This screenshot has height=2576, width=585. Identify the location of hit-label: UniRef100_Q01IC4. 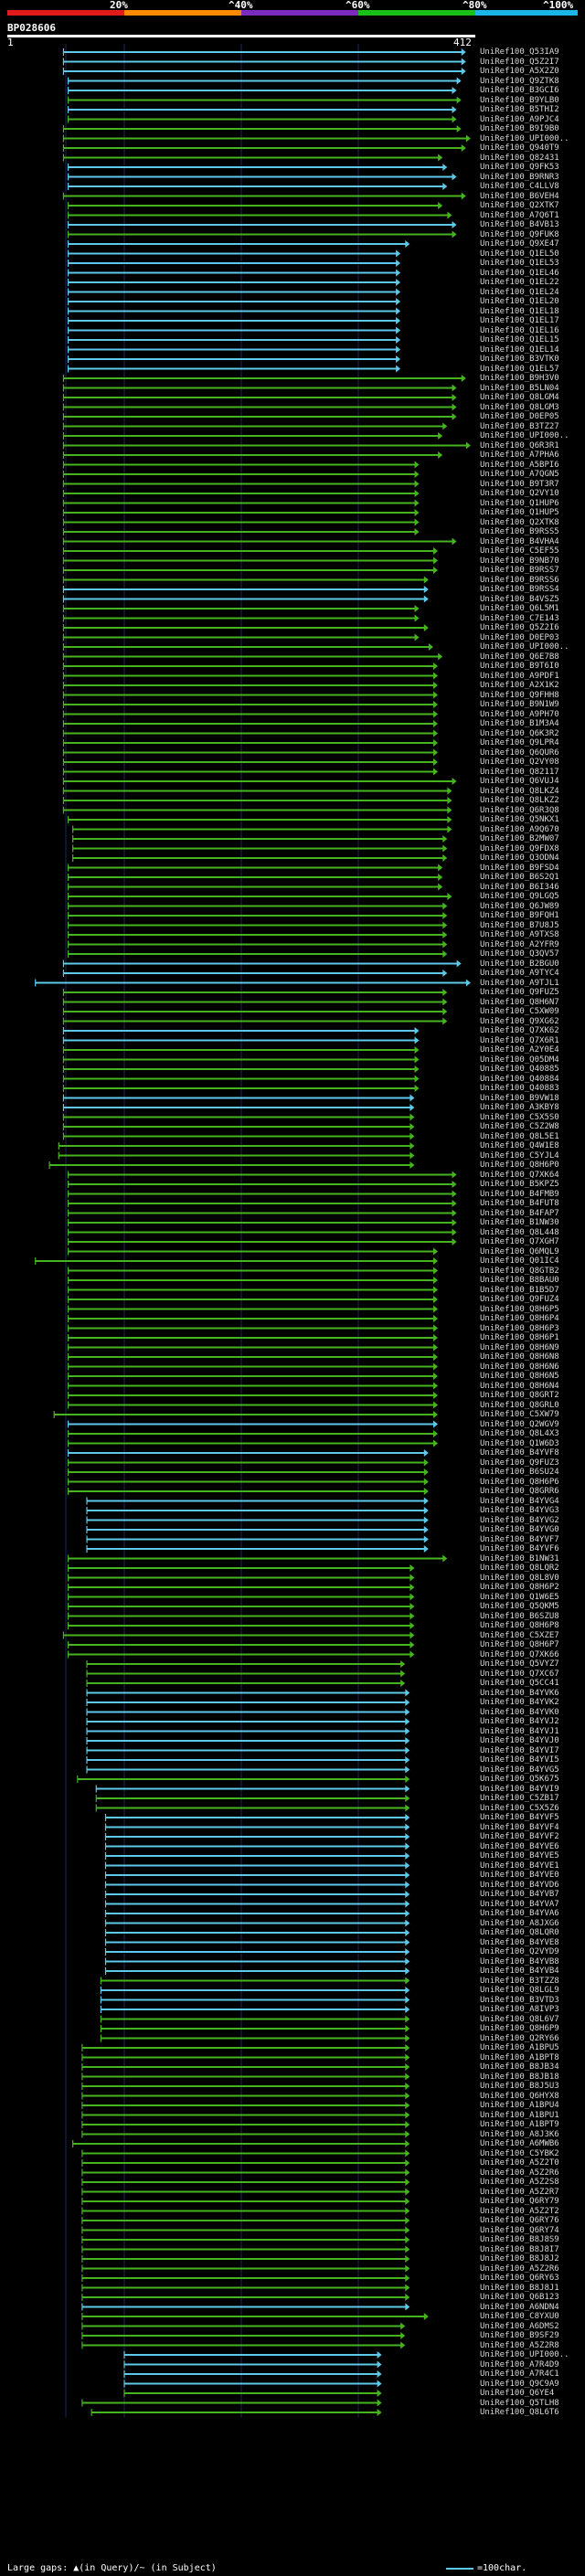
(519, 1261).